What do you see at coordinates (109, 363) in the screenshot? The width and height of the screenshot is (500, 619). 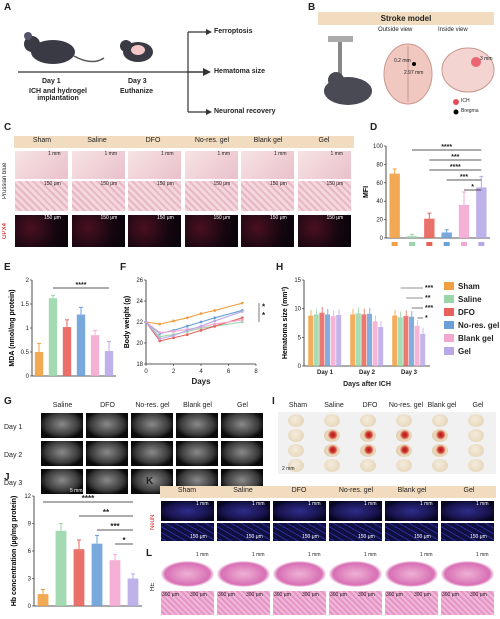 I see `bar-gel` at bounding box center [109, 363].